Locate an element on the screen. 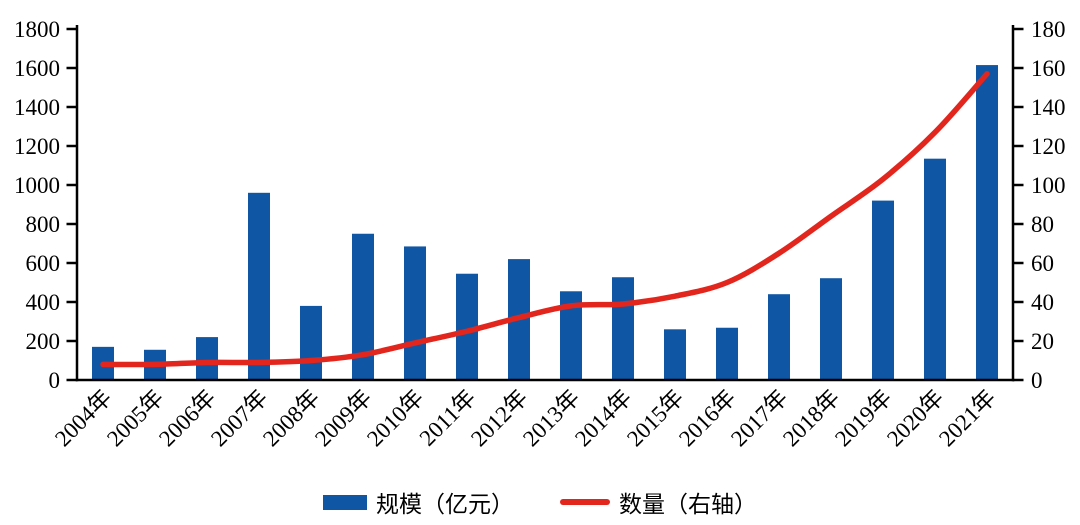 This screenshot has width=1080, height=525. bar-2017年 is located at coordinates (779, 337).